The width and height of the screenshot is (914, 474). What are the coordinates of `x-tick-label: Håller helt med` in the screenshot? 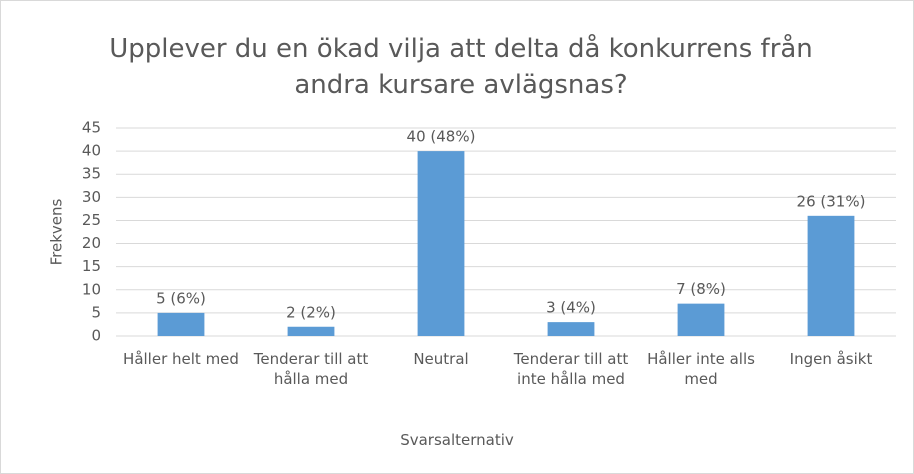 It's located at (181, 359).